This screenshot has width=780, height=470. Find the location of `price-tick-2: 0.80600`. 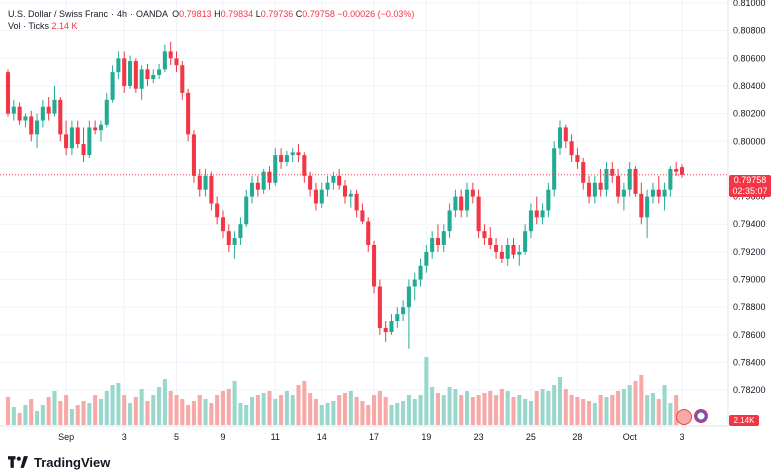

price-tick-2: 0.80600 is located at coordinates (749, 58).